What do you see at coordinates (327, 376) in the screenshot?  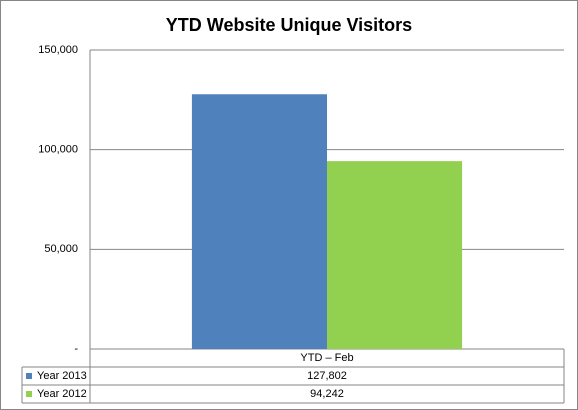 I see `value-label: 127,802` at bounding box center [327, 376].